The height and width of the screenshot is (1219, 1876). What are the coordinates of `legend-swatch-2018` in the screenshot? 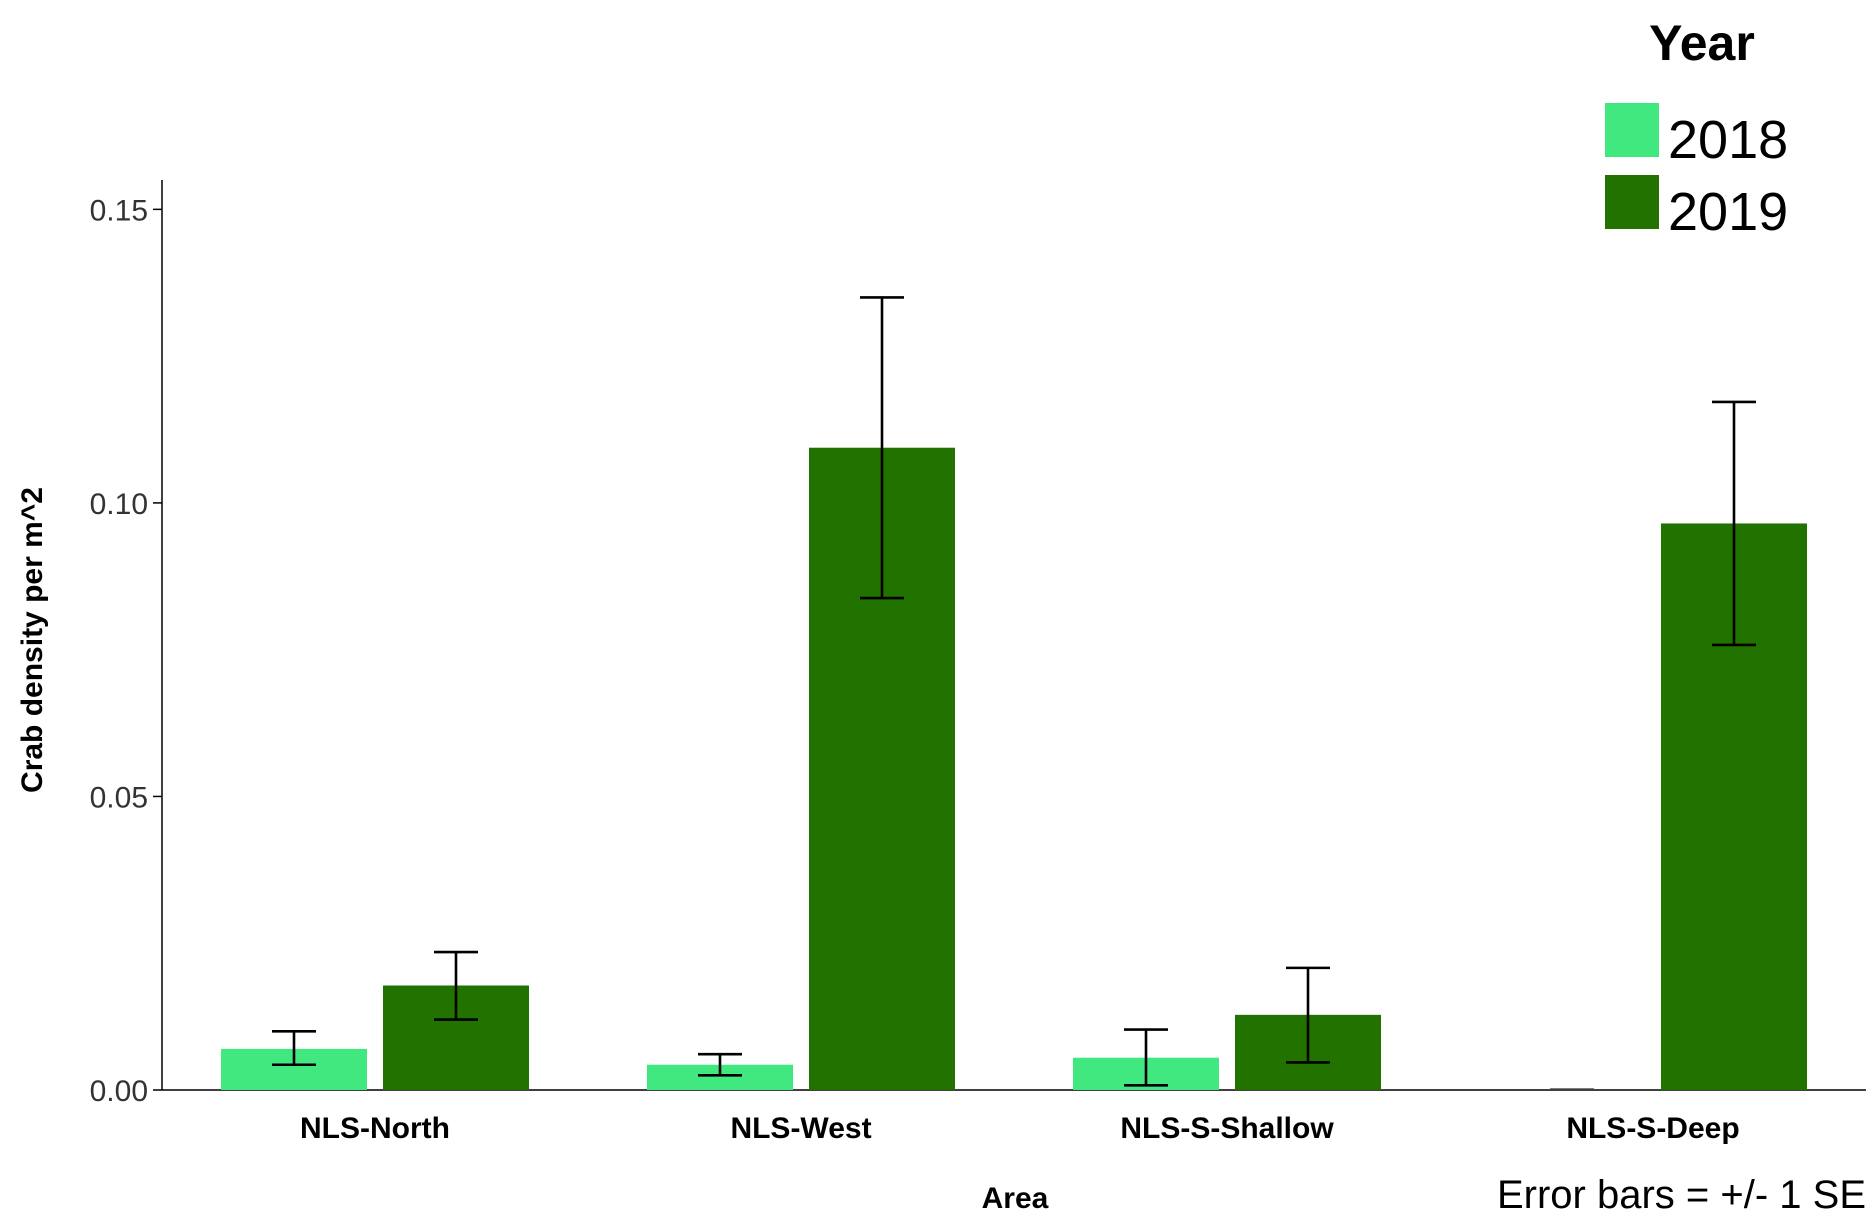 It's located at (1632, 130).